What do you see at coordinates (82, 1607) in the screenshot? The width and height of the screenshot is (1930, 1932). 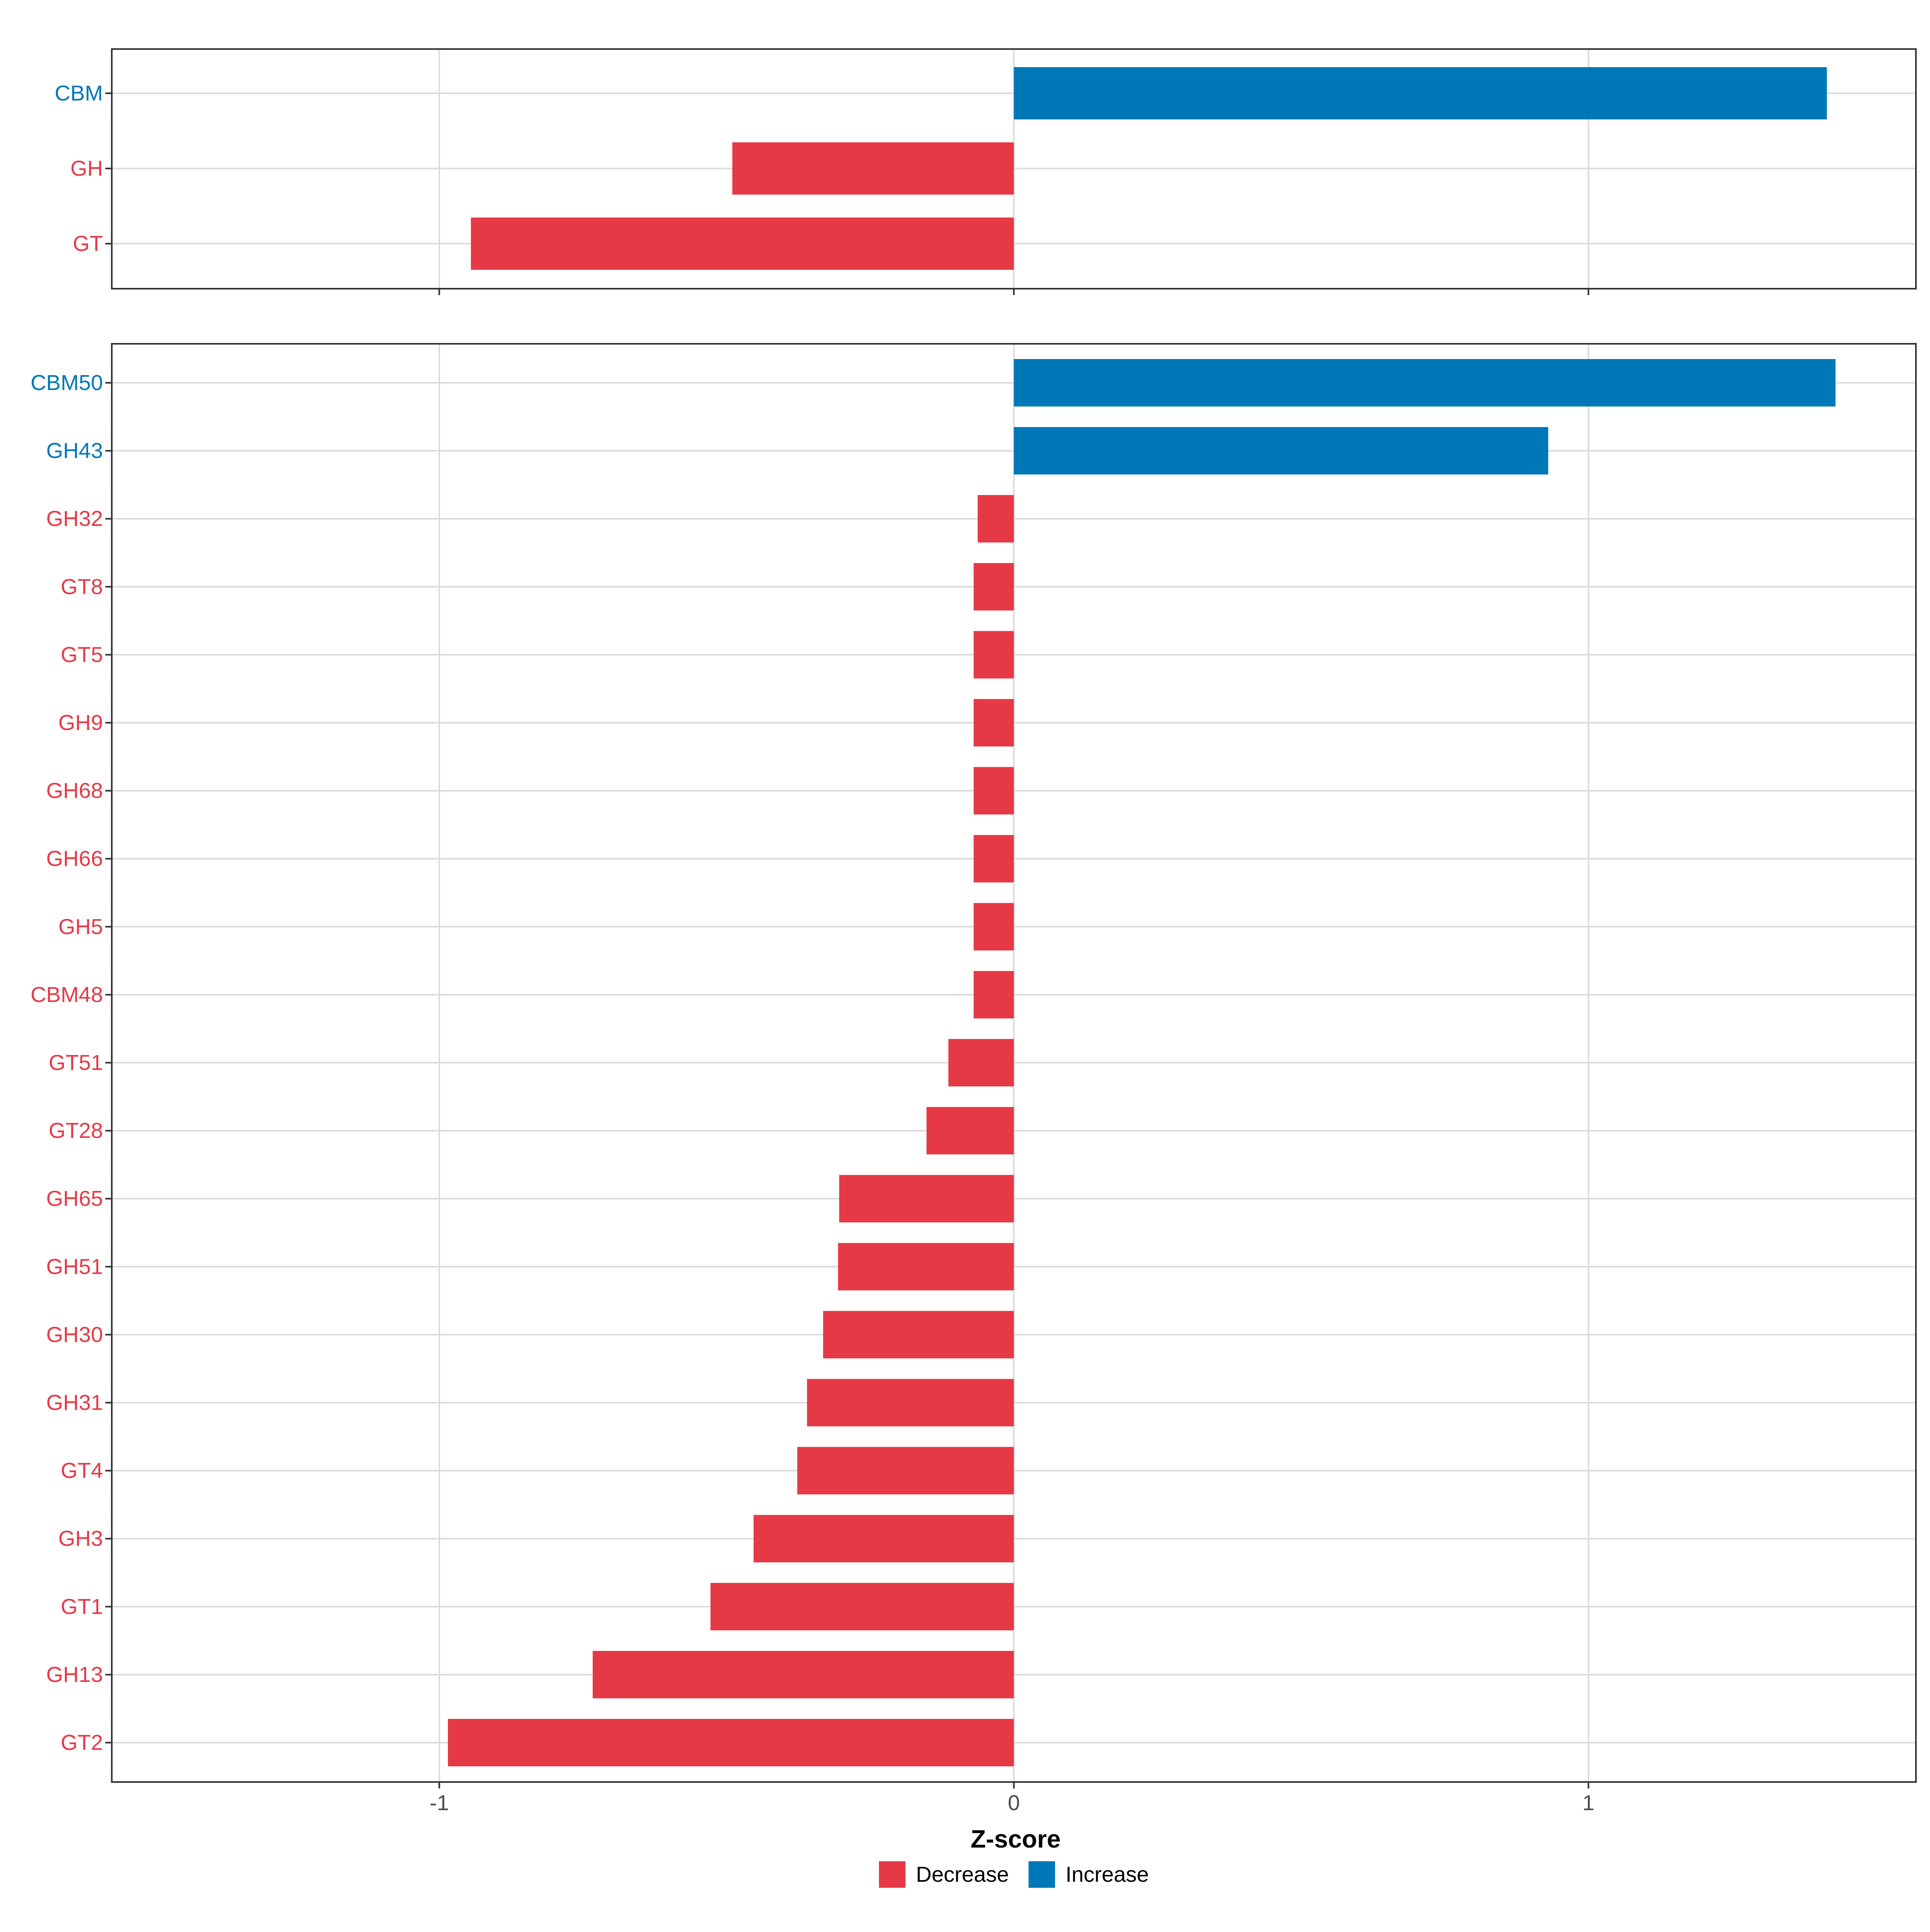 I see `y-tick-label: GT1` at bounding box center [82, 1607].